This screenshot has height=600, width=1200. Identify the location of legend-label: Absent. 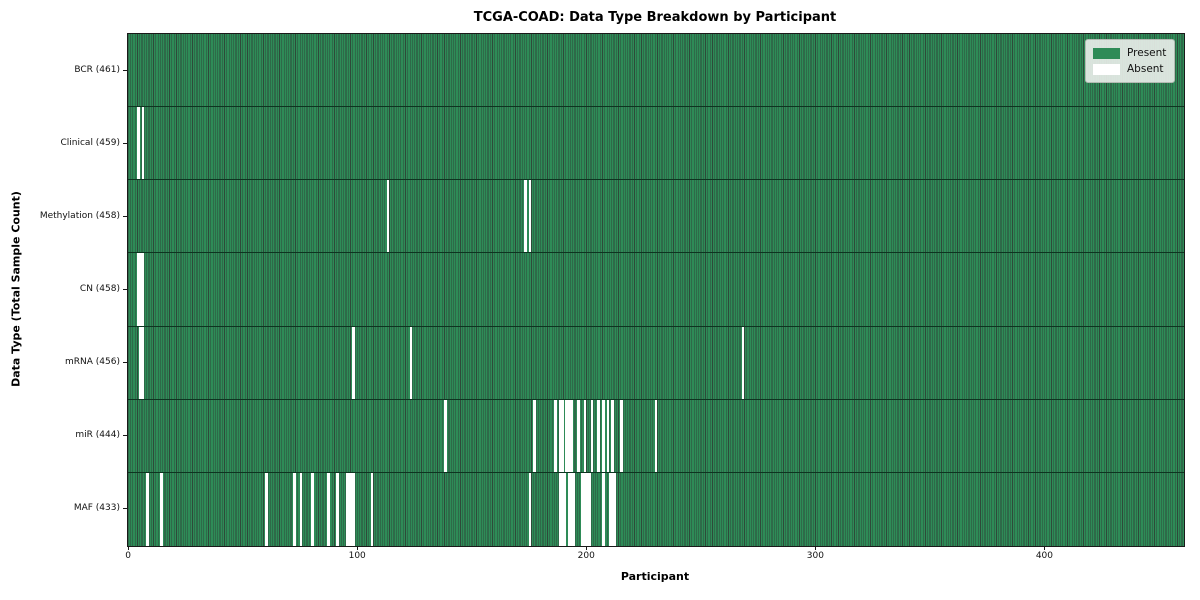
(1145, 69).